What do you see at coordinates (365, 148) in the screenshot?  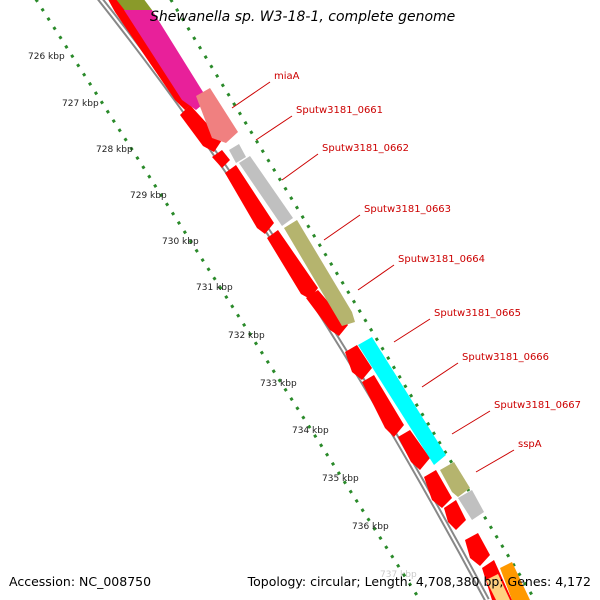 I see `gene-label: Sputw3181_0662` at bounding box center [365, 148].